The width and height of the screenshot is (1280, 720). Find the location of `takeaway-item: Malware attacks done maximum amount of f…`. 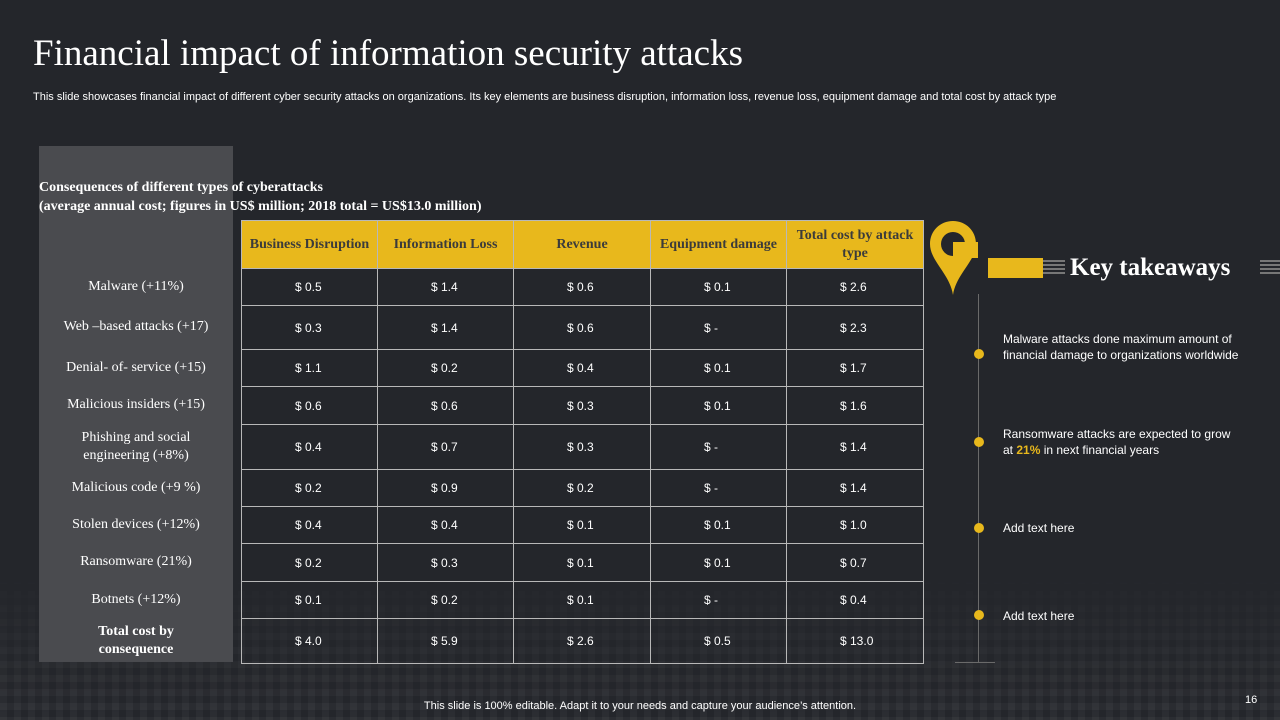

takeaway-item: Malware attacks done maximum amount of f… is located at coordinates (1121, 347).